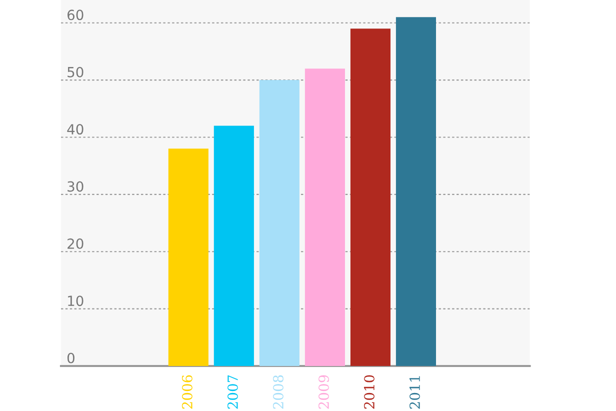  I want to click on y-tick-label: 10, so click(76, 301).